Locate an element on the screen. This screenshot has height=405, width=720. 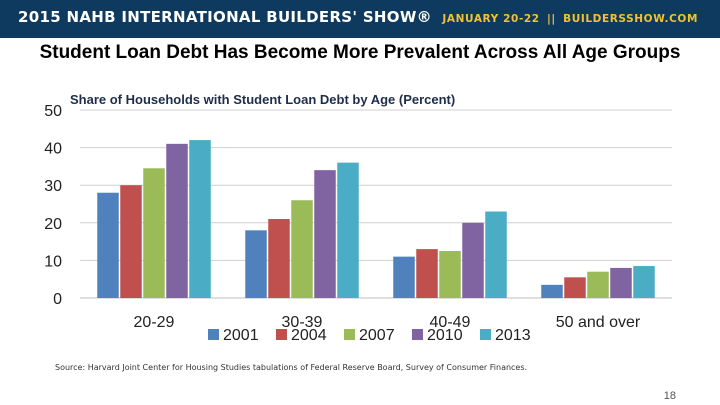
event-info: JANUARY 20-22 || BUILDERSSHOW.COM is located at coordinates (570, 19).